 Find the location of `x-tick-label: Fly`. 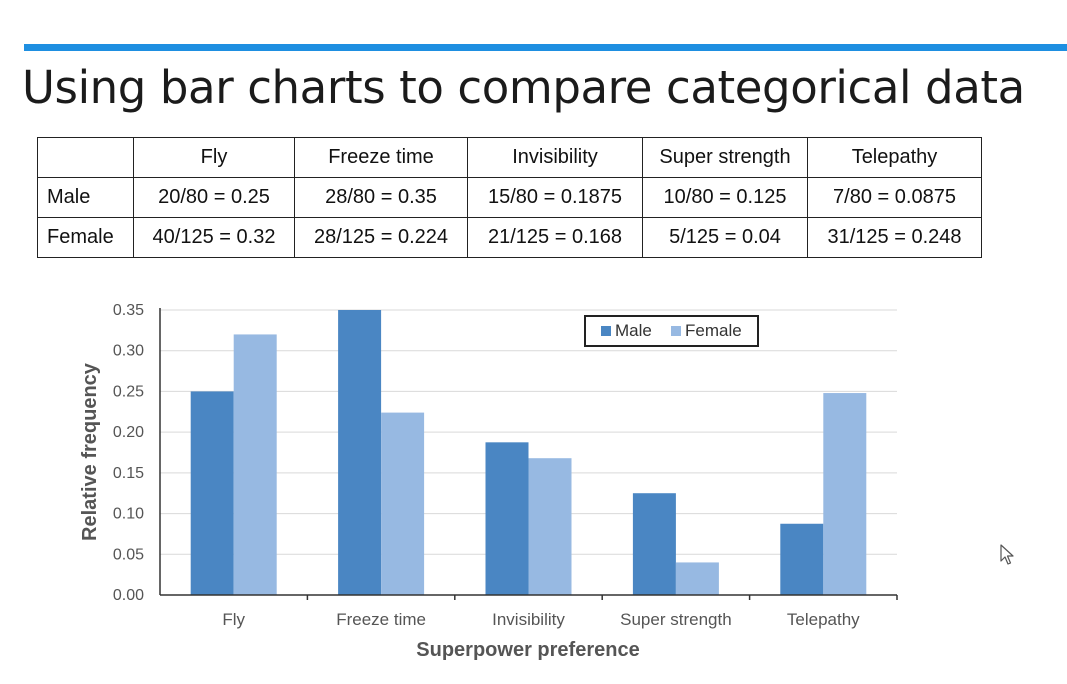

x-tick-label: Fly is located at coordinates (233, 619).